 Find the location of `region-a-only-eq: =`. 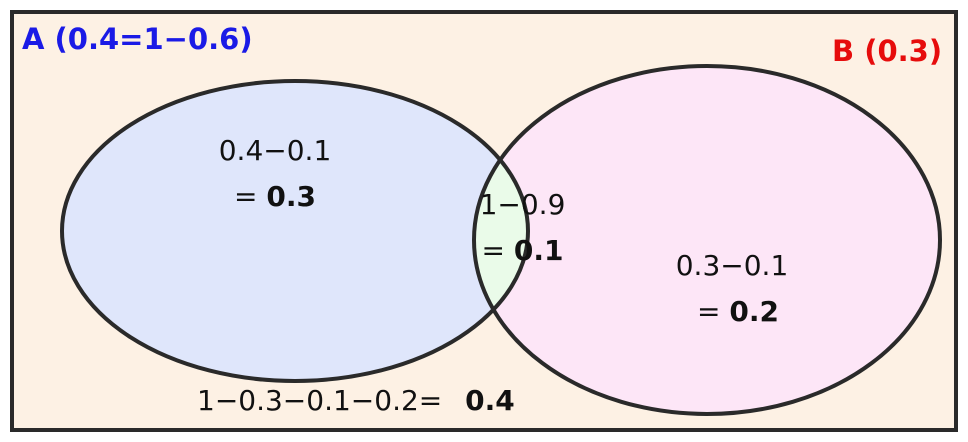

region-a-only-eq: = is located at coordinates (246, 196).